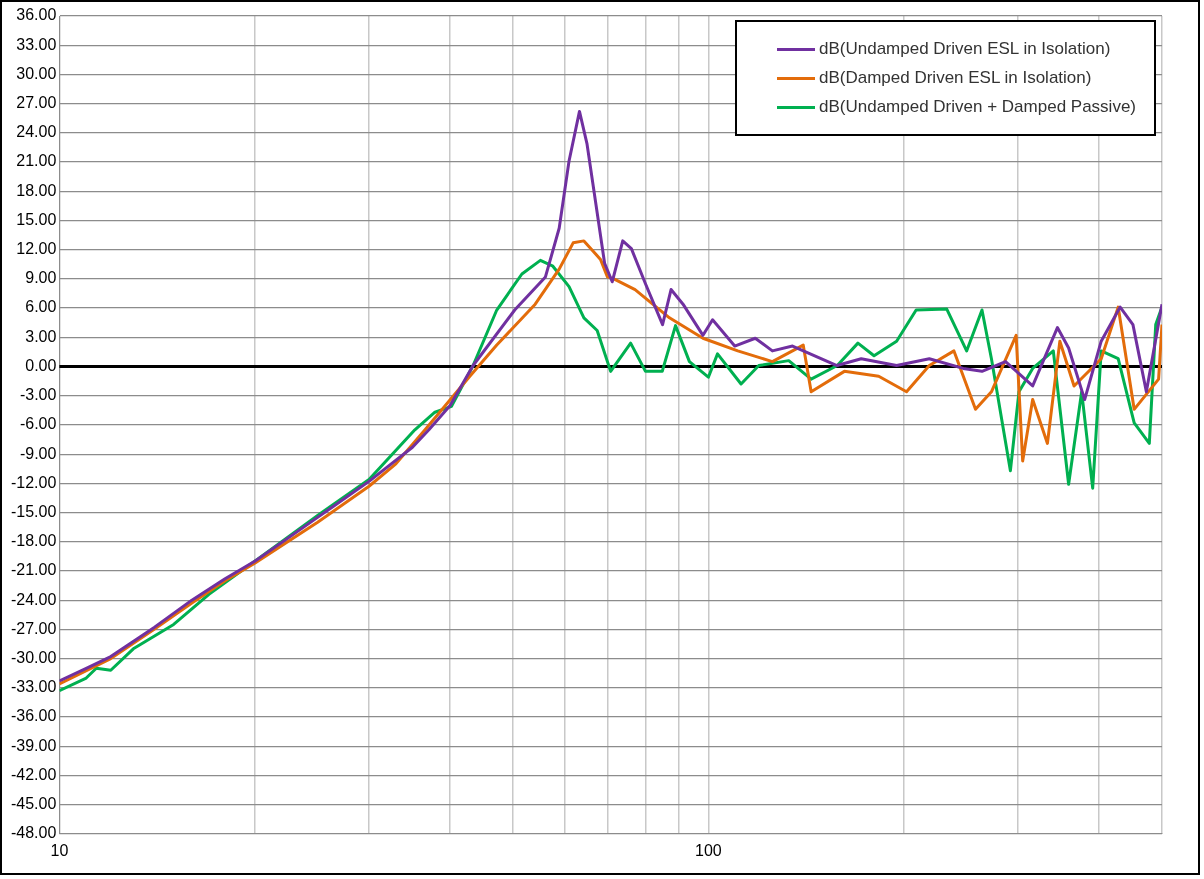 The image size is (1204, 879). What do you see at coordinates (33, 657) in the screenshot?
I see `y-tick-label: -30.00` at bounding box center [33, 657].